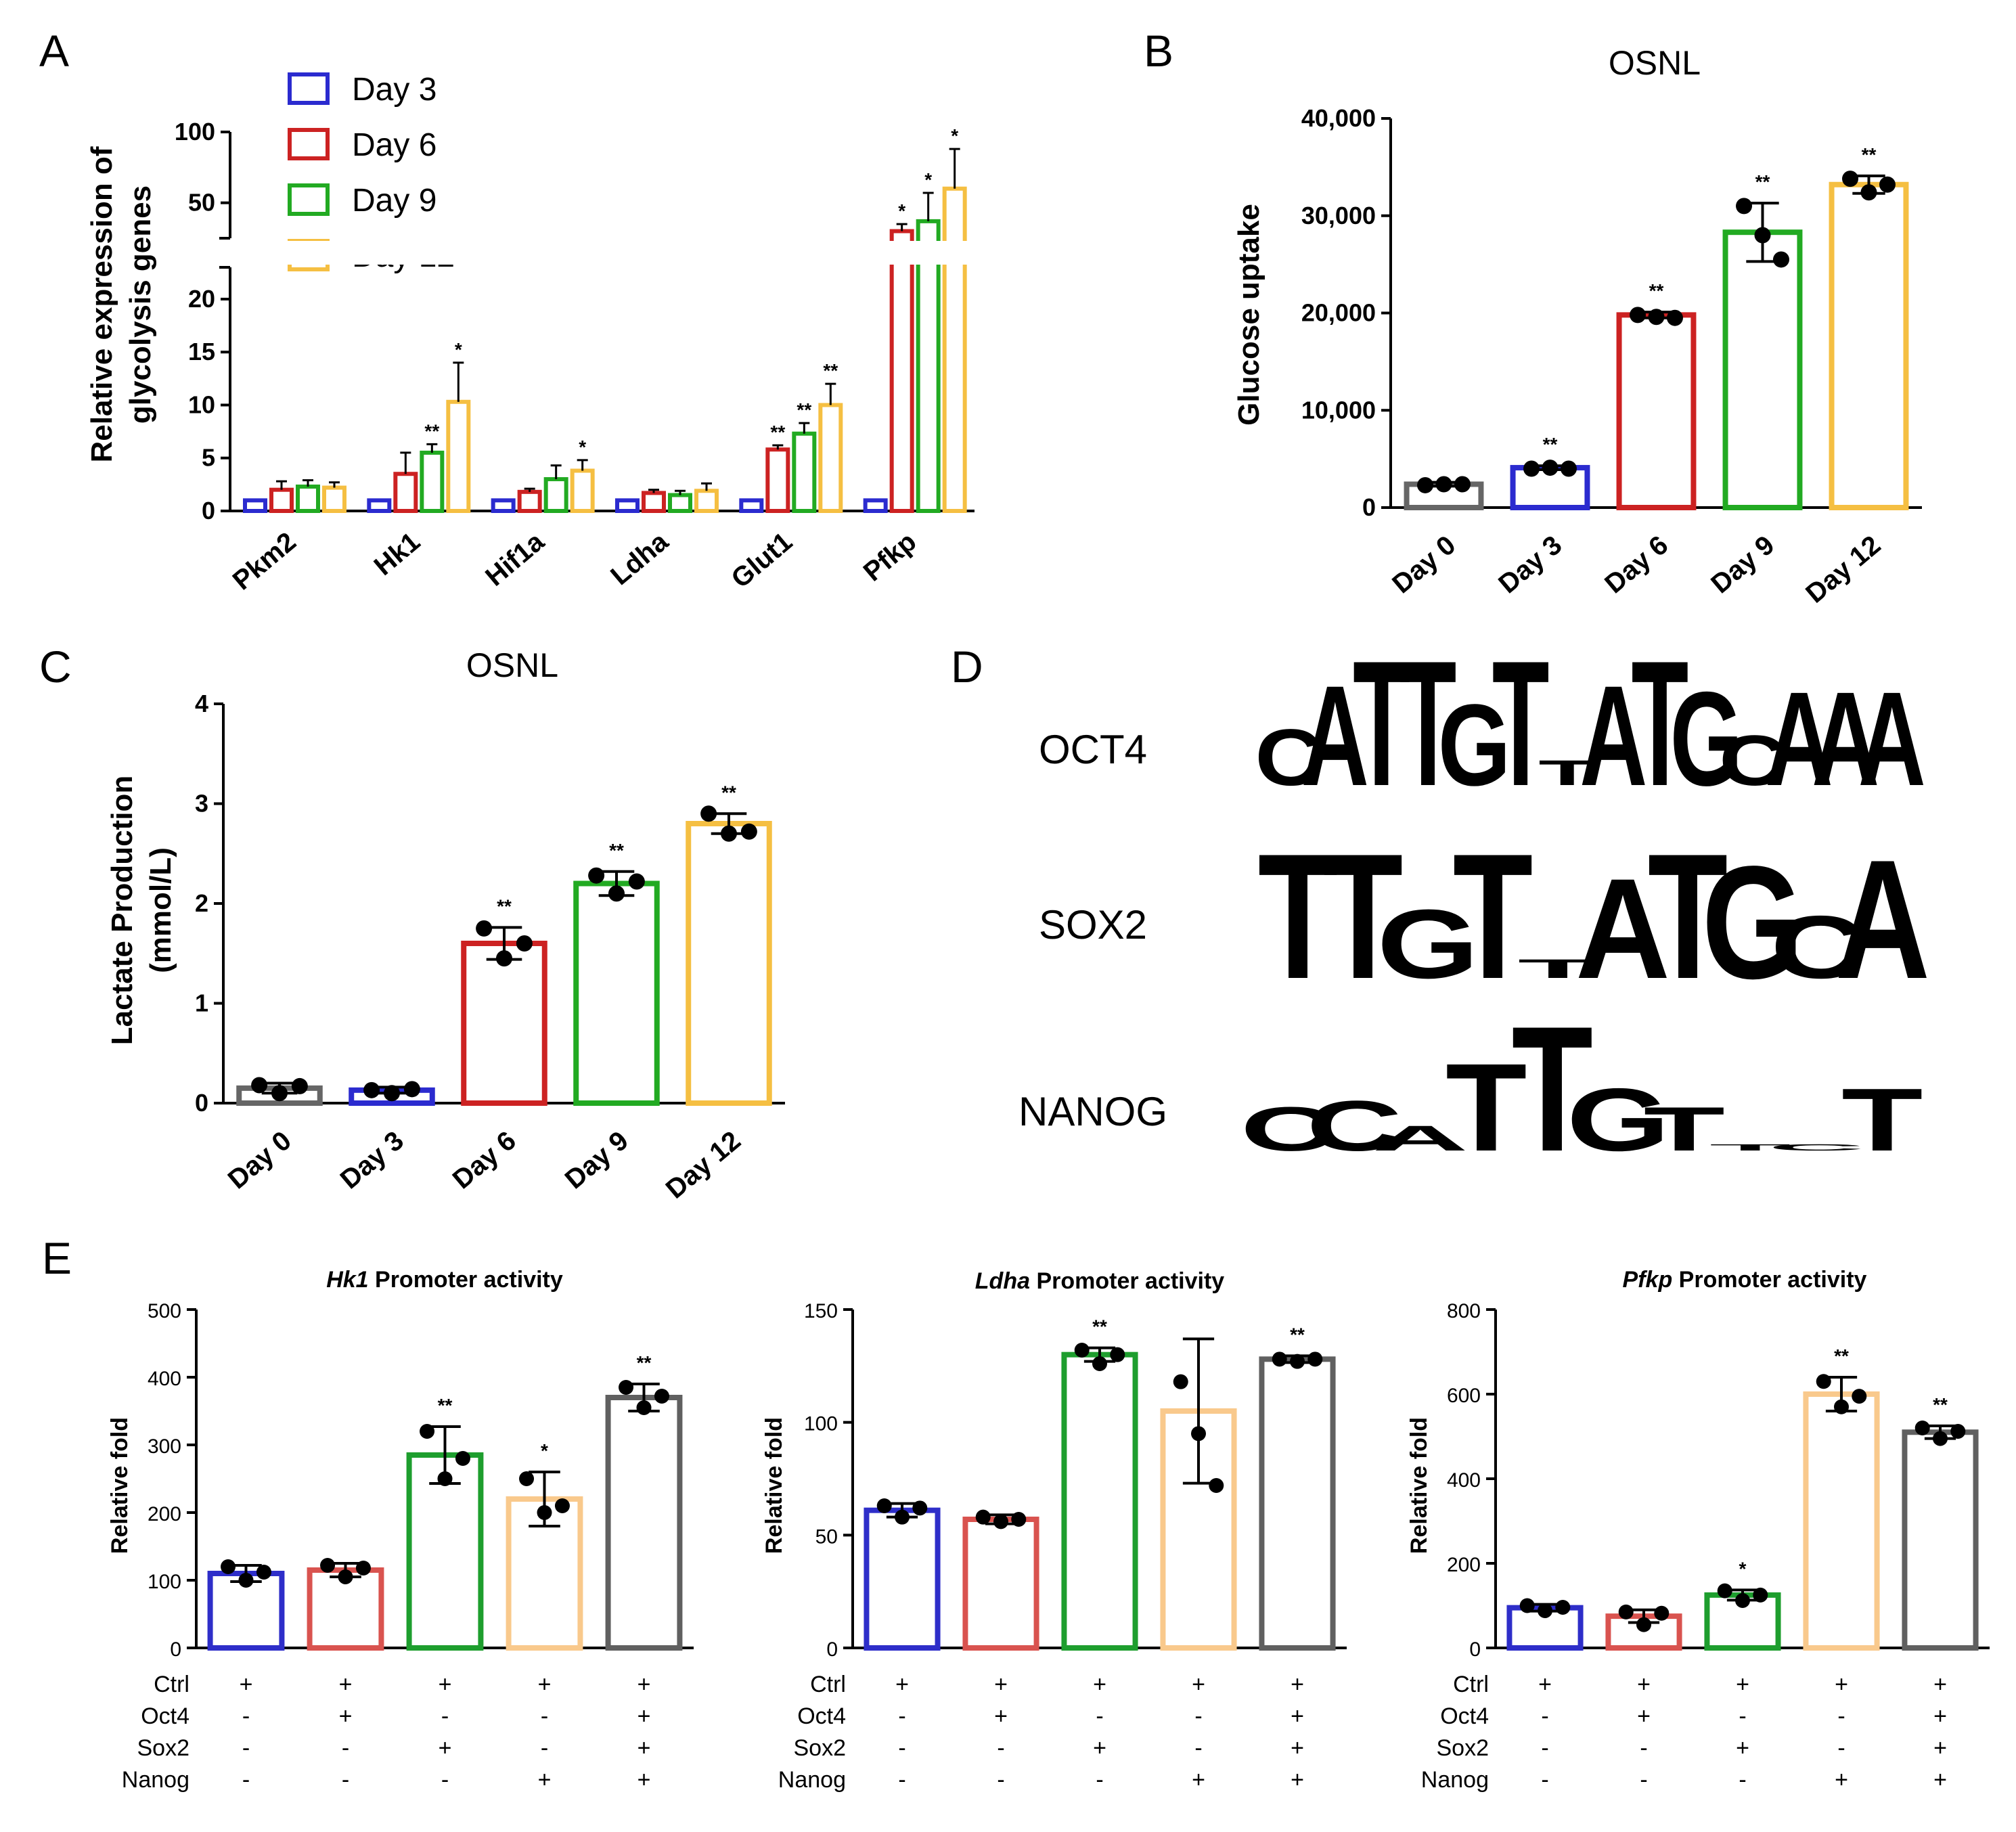  What do you see at coordinates (260, 1160) in the screenshot?
I see `panel-c-xtick-label: Day 0` at bounding box center [260, 1160].